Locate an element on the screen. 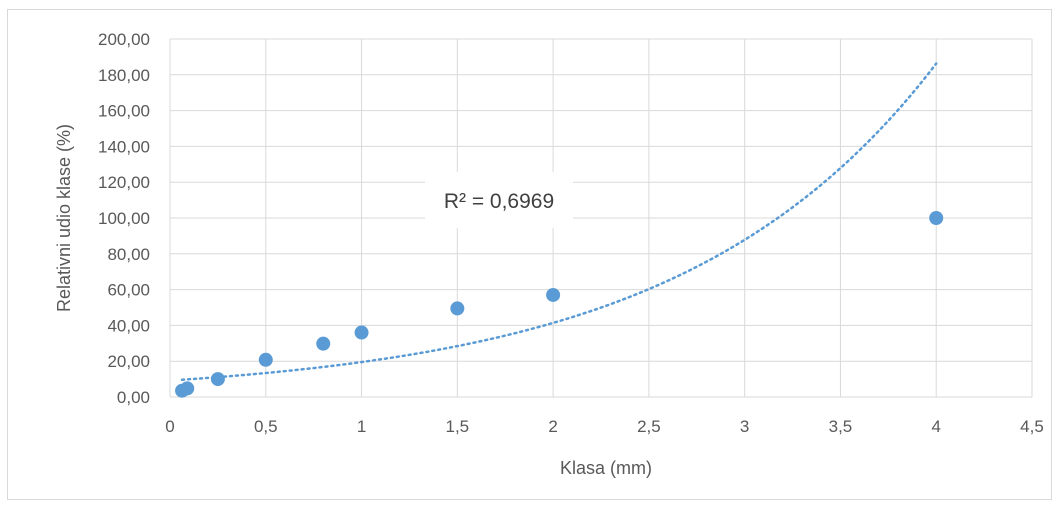  x-tick-label: 3,5 is located at coordinates (841, 426).